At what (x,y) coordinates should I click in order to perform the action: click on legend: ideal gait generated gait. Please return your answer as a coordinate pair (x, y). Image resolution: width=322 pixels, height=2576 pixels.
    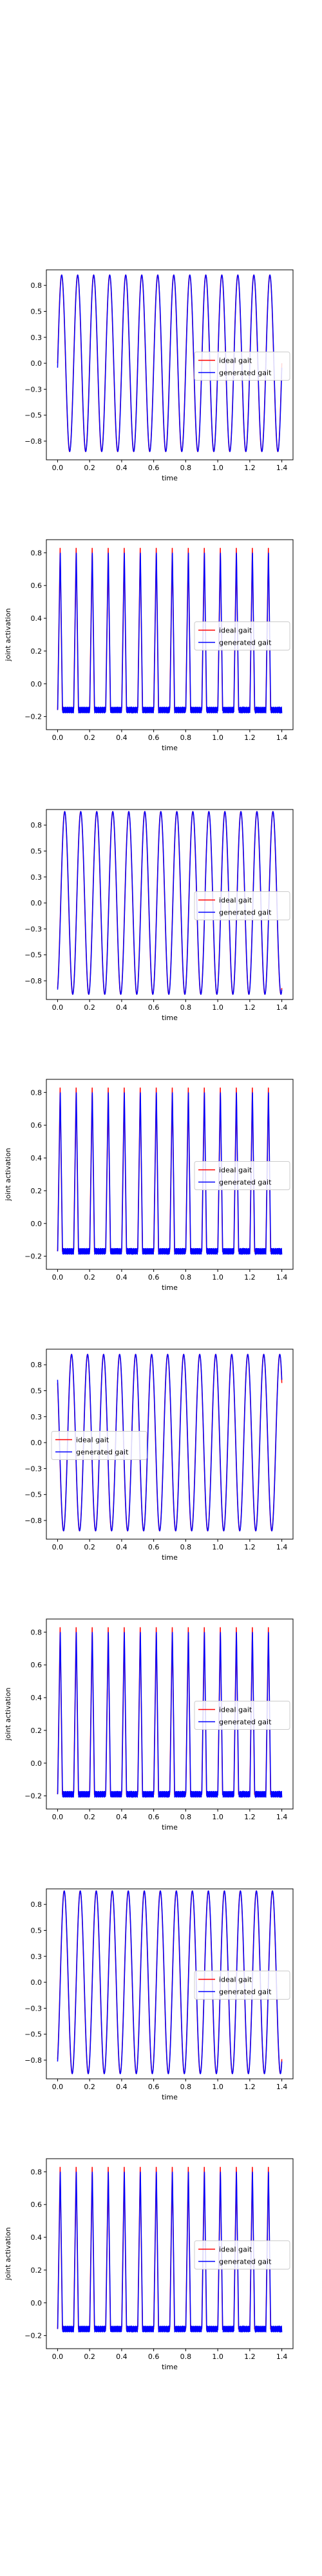
    Looking at the image, I should click on (242, 366).